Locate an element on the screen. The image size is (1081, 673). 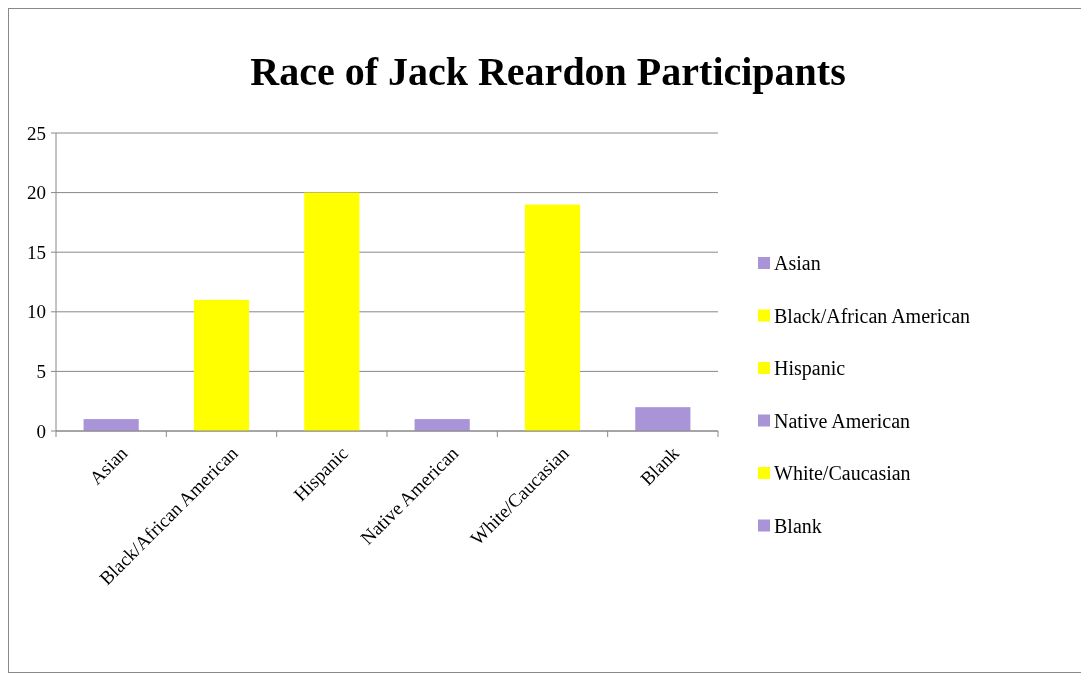
y-tick-label: 25 is located at coordinates (36, 133).